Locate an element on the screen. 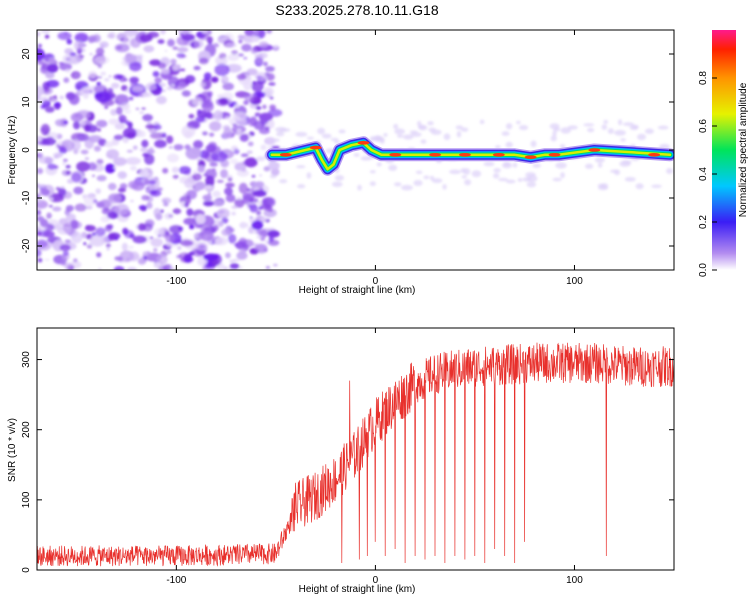 The height and width of the screenshot is (605, 750). snr-ylabel: SNR (10 * v/v) is located at coordinates (12, 450).